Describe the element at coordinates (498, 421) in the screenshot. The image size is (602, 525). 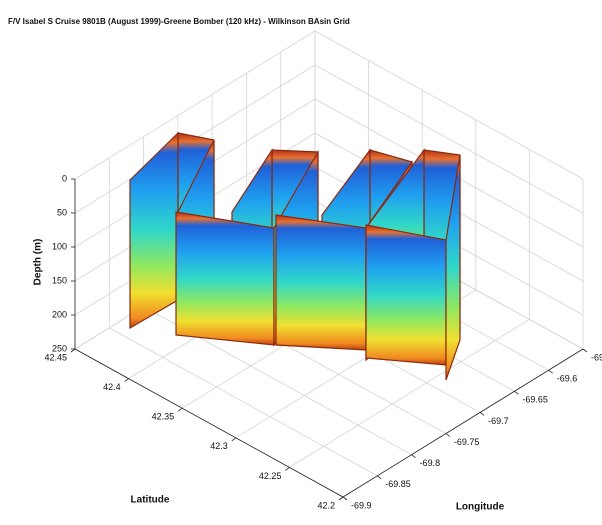
I see `x-tick-label: -69.7` at that location.